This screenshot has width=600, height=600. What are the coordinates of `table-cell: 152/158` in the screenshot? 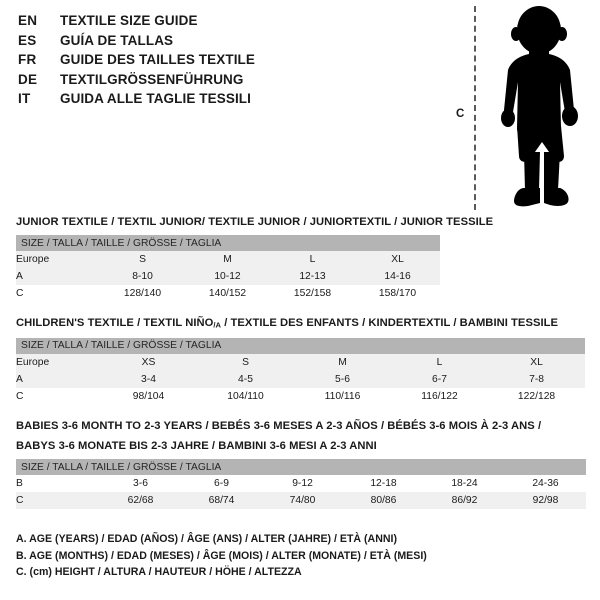 It's located at (312, 293).